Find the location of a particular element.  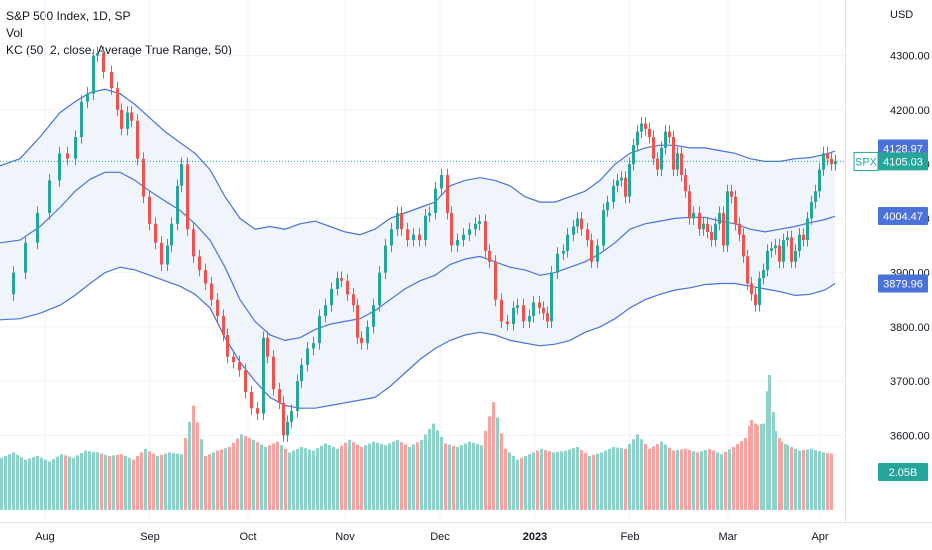

x-tick-label: Oct is located at coordinates (247, 537).